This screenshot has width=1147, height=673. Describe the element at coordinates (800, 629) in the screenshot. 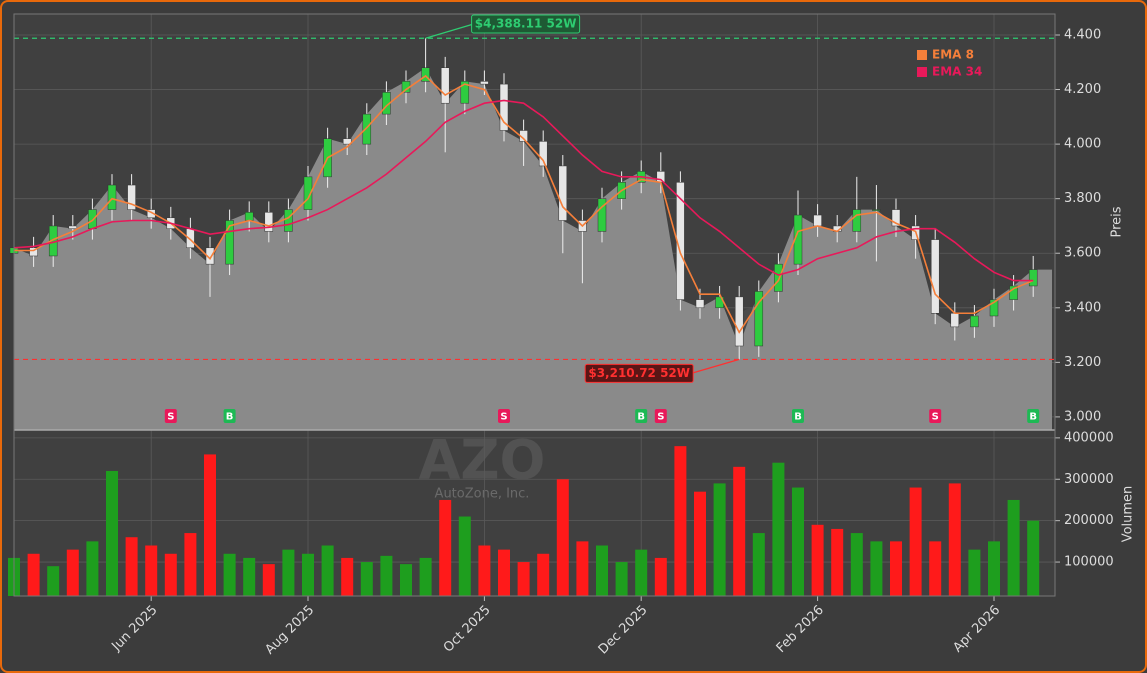

I see `x-tick-label: Feb 2026` at that location.